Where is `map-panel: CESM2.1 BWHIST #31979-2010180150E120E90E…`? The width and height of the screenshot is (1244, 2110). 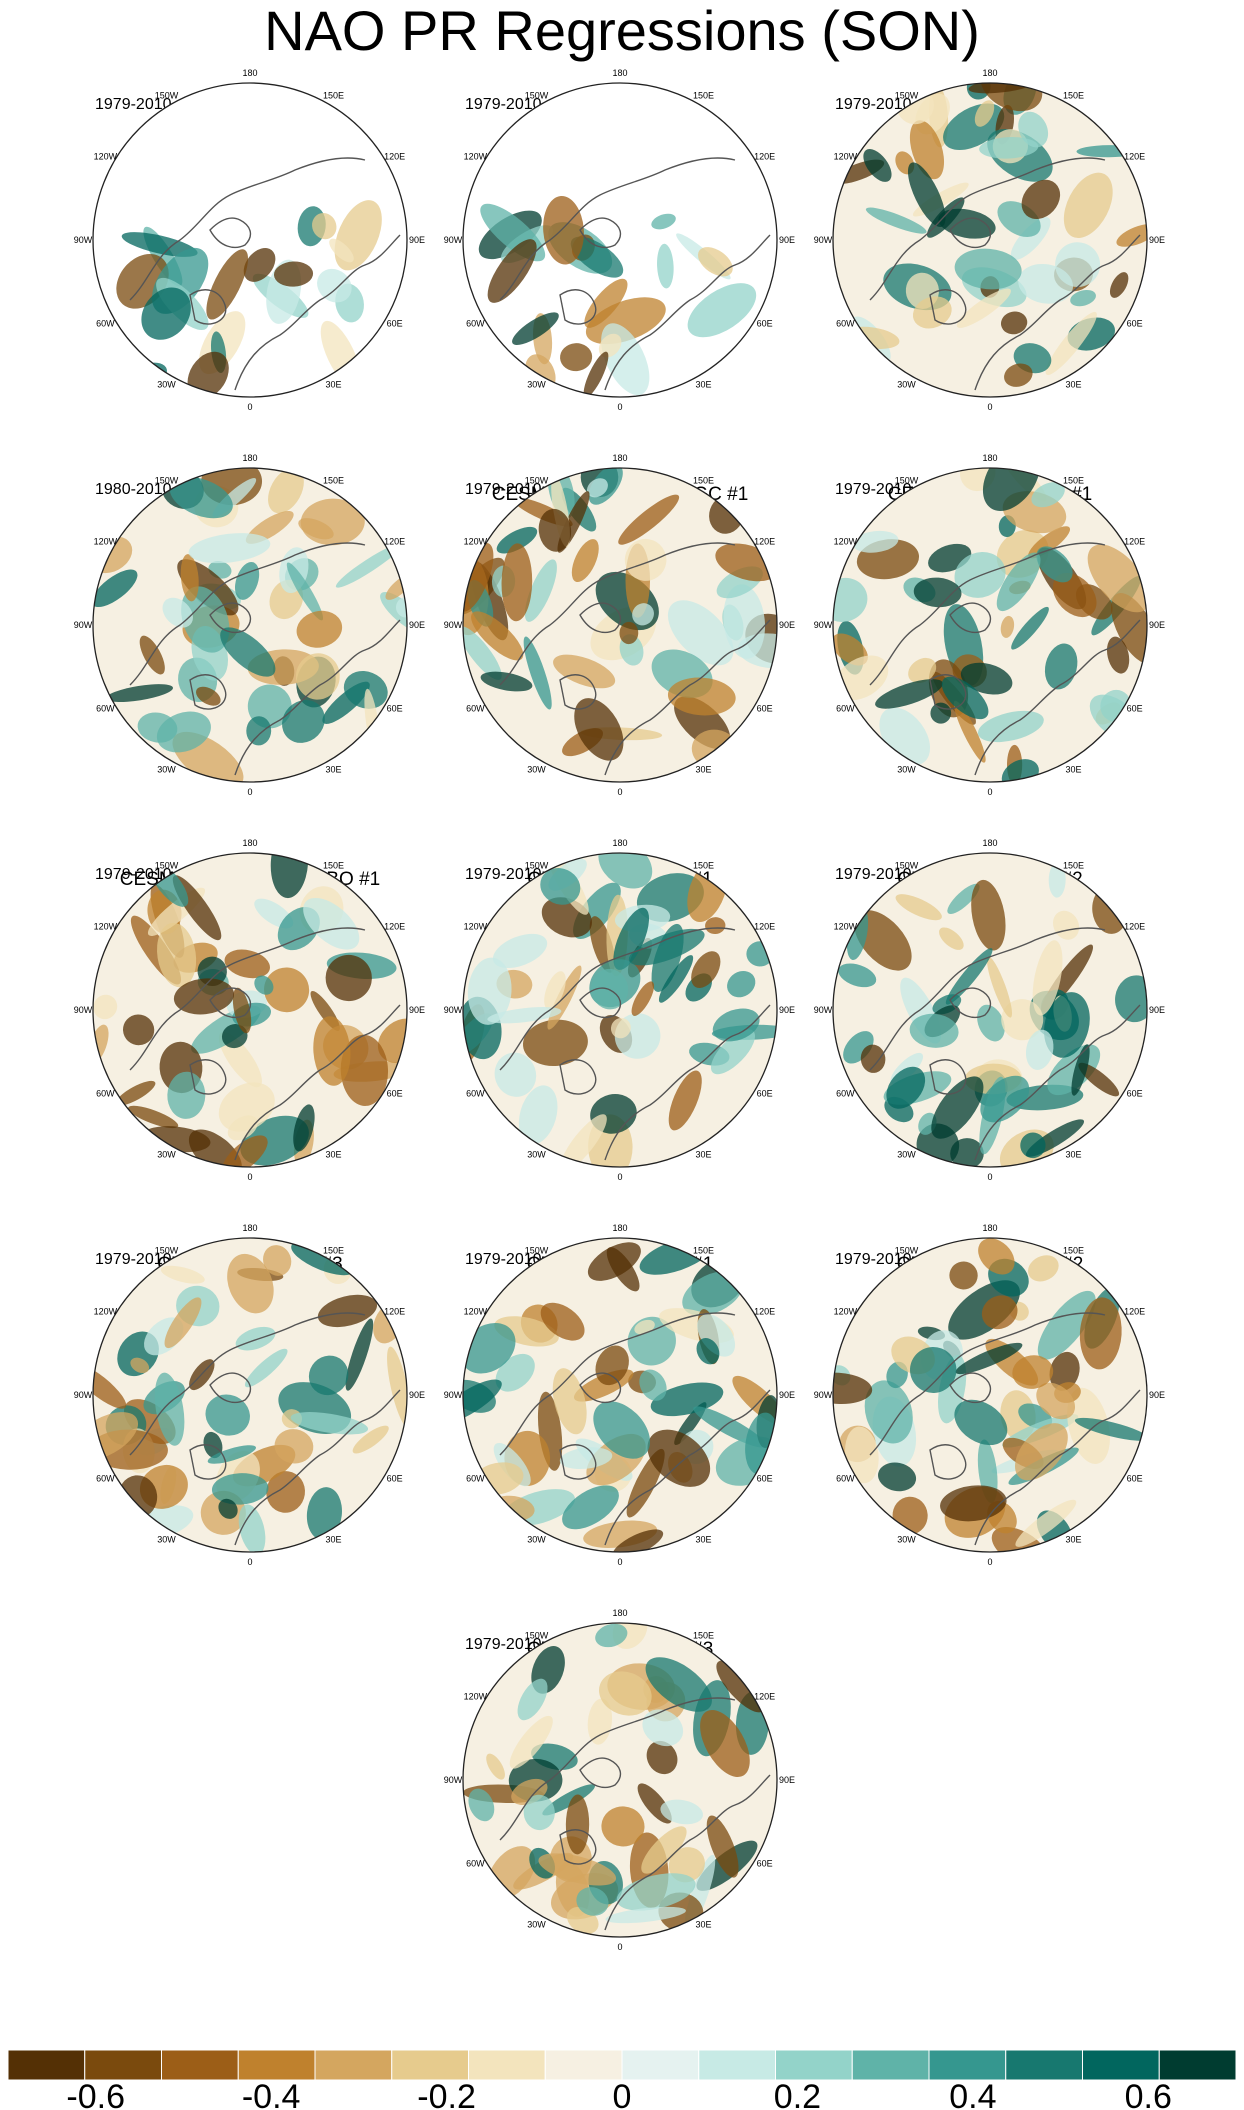 map-panel: CESM2.1 BWHIST #31979-2010180150E120E90E… is located at coordinates (619, 1780).